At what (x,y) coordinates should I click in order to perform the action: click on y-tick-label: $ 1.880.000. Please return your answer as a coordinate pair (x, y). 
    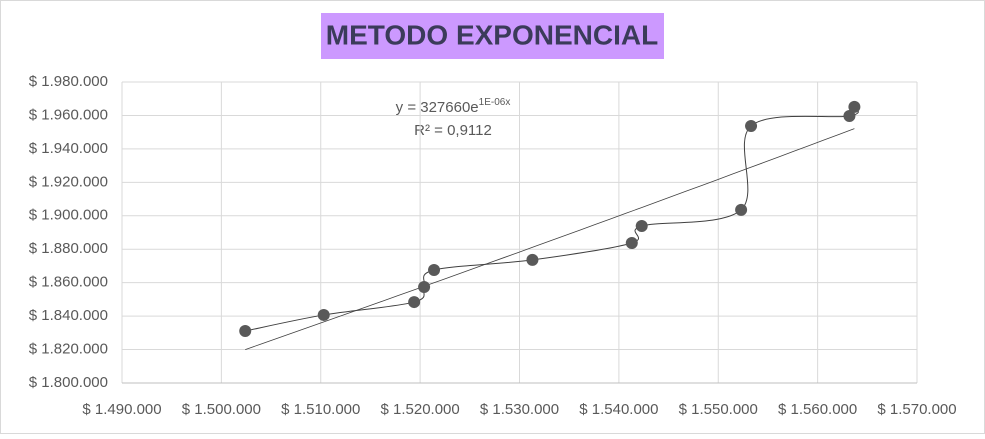
    Looking at the image, I should click on (68, 248).